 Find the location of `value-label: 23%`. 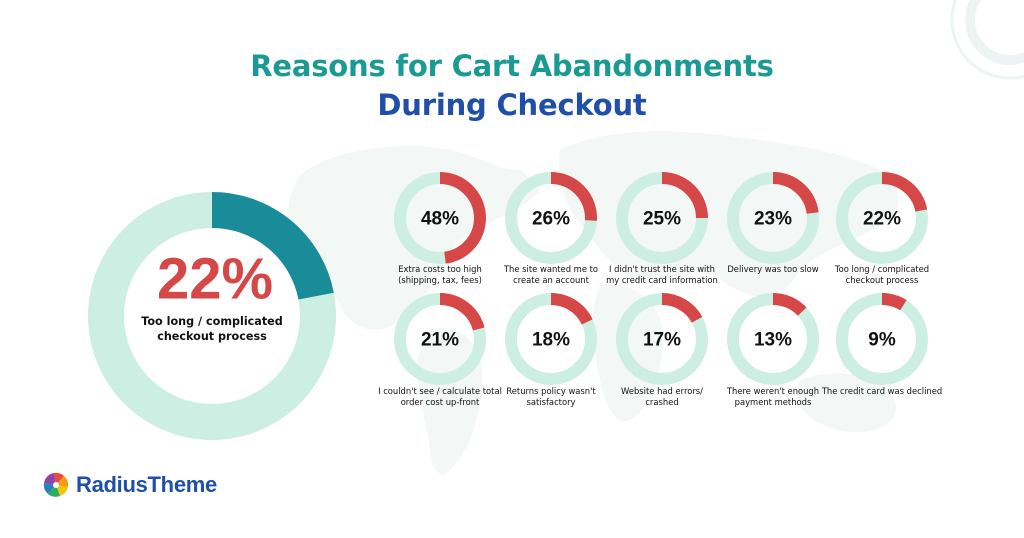

value-label: 23% is located at coordinates (773, 219).